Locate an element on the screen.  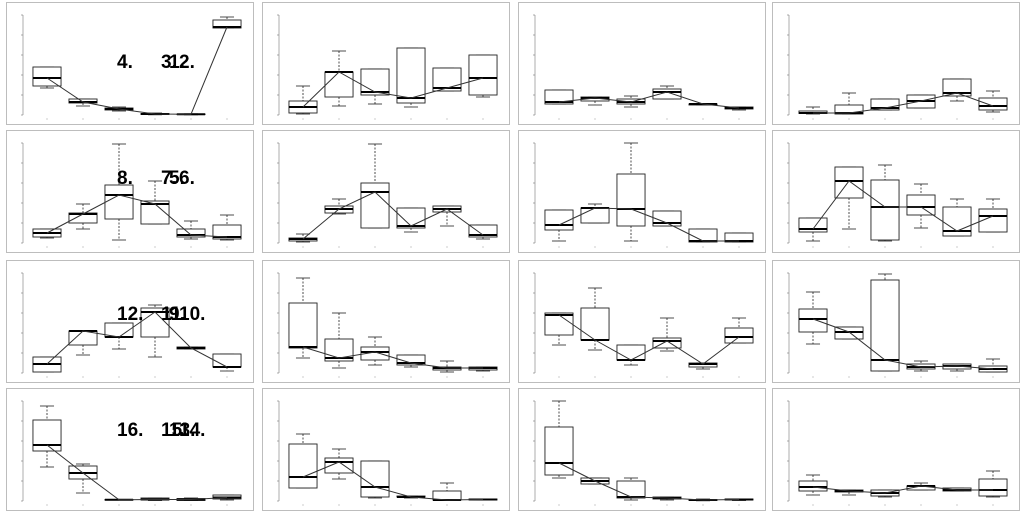
boxplot-panel: 13. is located at coordinates (130, 449).